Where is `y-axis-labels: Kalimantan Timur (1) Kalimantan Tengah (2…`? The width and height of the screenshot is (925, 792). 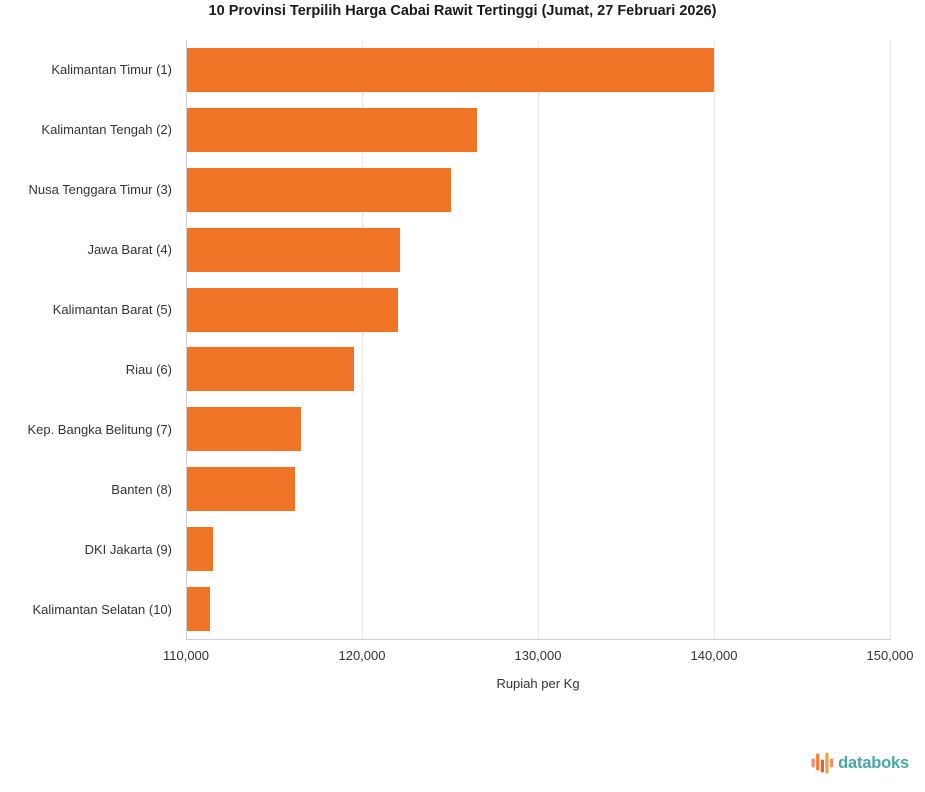 y-axis-labels: Kalimantan Timur (1) Kalimantan Tengah (2… is located at coordinates (89, 339).